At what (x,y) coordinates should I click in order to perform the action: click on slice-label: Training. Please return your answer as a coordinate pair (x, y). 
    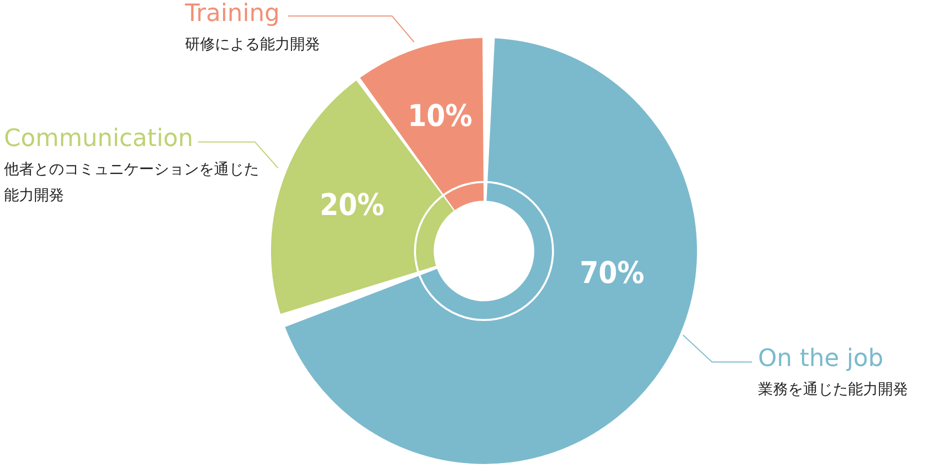
    Looking at the image, I should click on (232, 14).